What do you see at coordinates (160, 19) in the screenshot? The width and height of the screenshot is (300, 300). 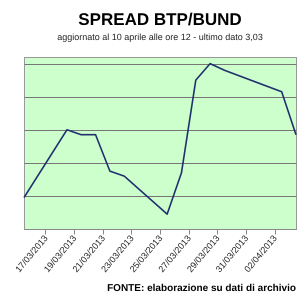 I see `chart-title: SPREAD BTP/BUND` at bounding box center [160, 19].